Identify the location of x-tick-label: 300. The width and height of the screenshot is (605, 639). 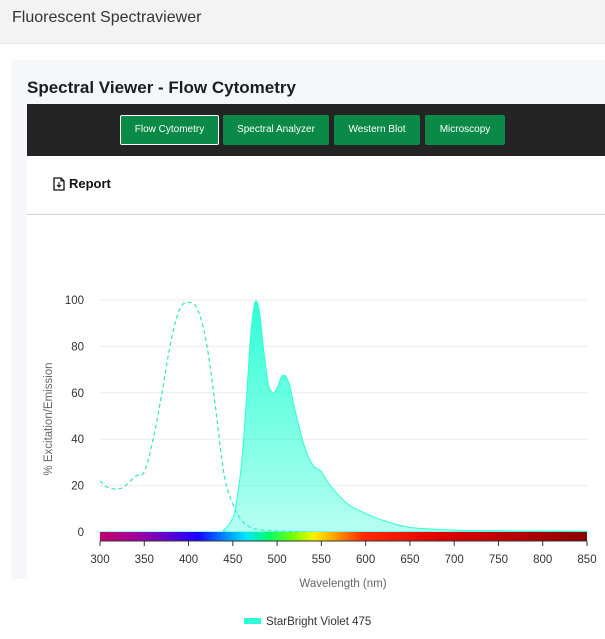
(99, 560).